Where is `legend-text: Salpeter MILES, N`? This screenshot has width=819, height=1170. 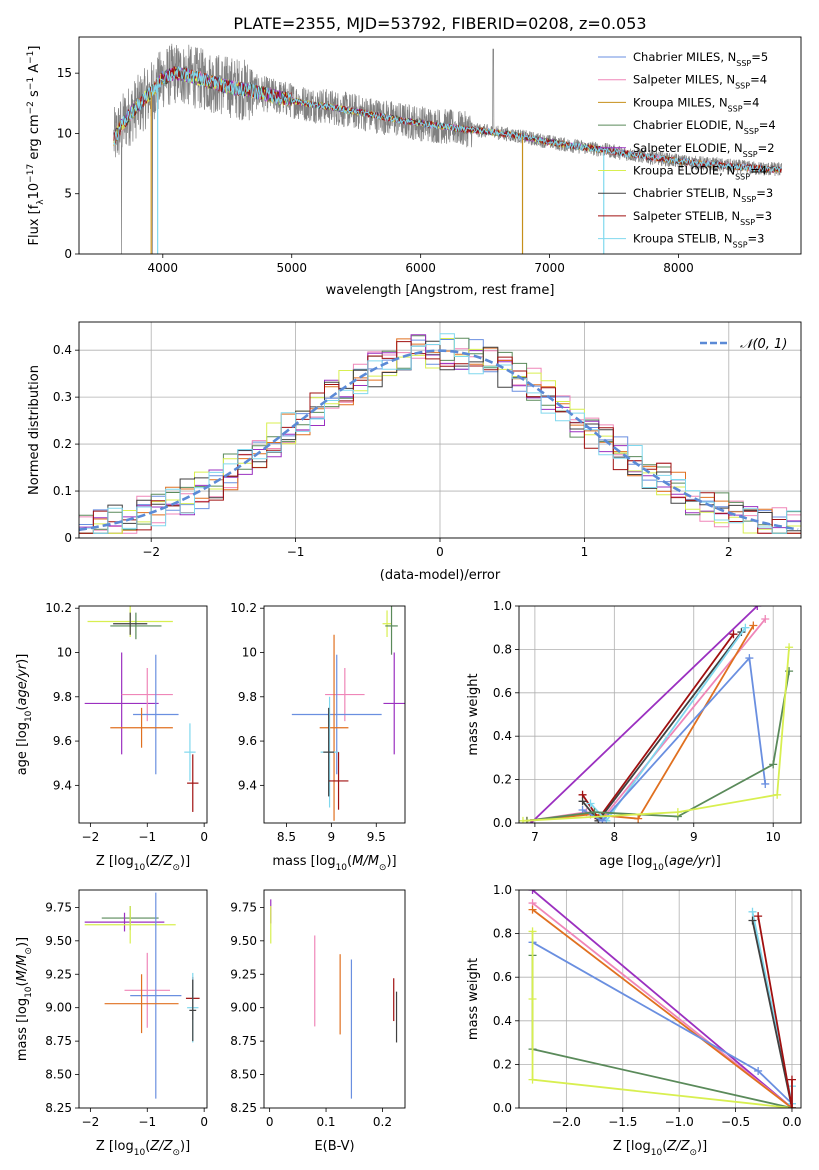
legend-text: Salpeter MILES, N is located at coordinates (684, 80).